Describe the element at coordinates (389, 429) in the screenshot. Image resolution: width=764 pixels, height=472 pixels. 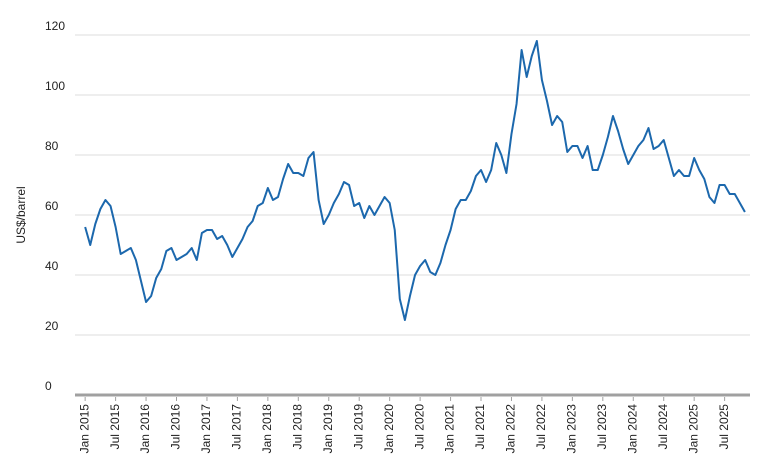
I see `x-tick-label: Jan 2020` at that location.